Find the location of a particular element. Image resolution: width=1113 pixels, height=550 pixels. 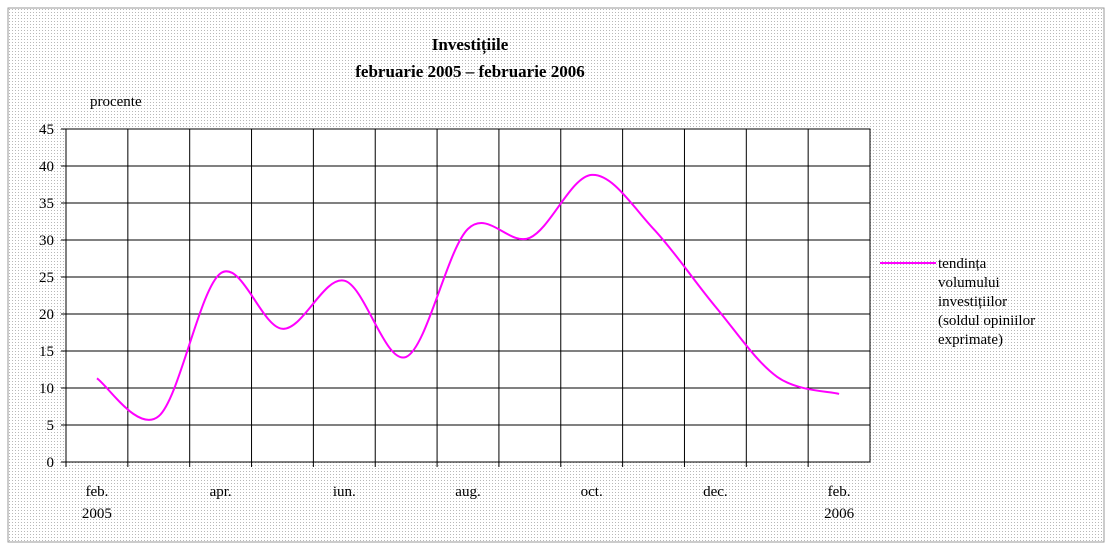

y-axis-label: procente is located at coordinates (116, 102).